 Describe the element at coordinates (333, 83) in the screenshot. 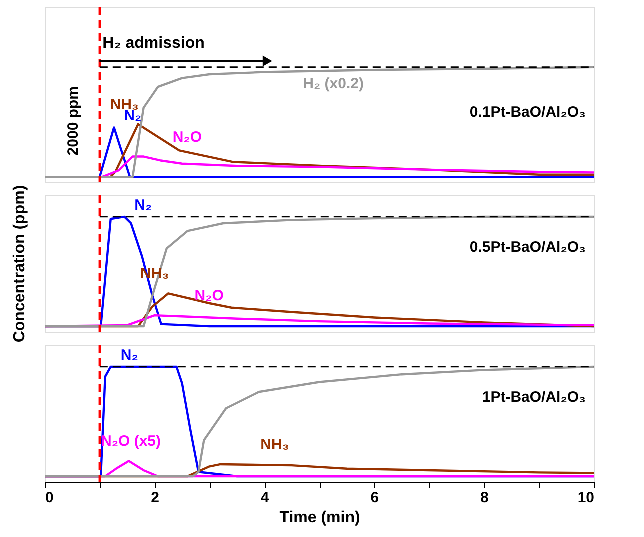

I see `series-label: H₂ (x0.2)` at that location.